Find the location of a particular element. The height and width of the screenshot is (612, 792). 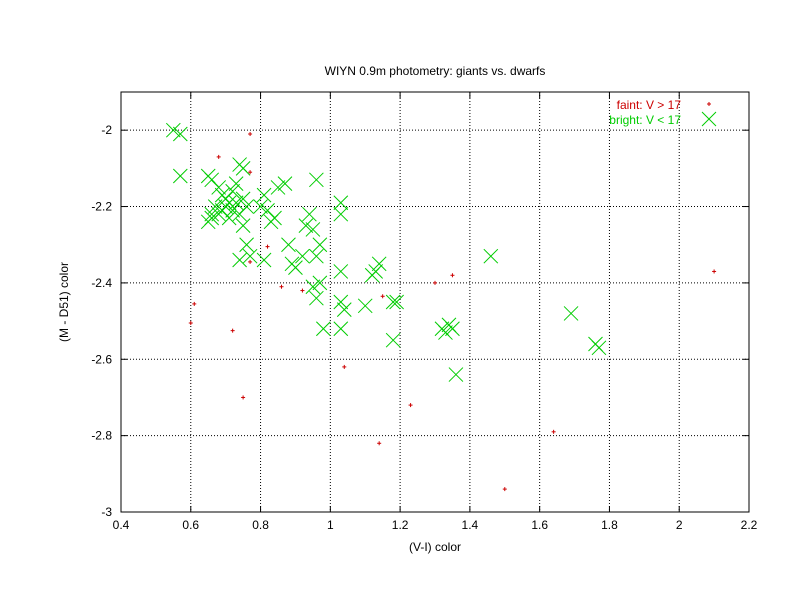

y-tick-label: -3 is located at coordinates (106, 512).